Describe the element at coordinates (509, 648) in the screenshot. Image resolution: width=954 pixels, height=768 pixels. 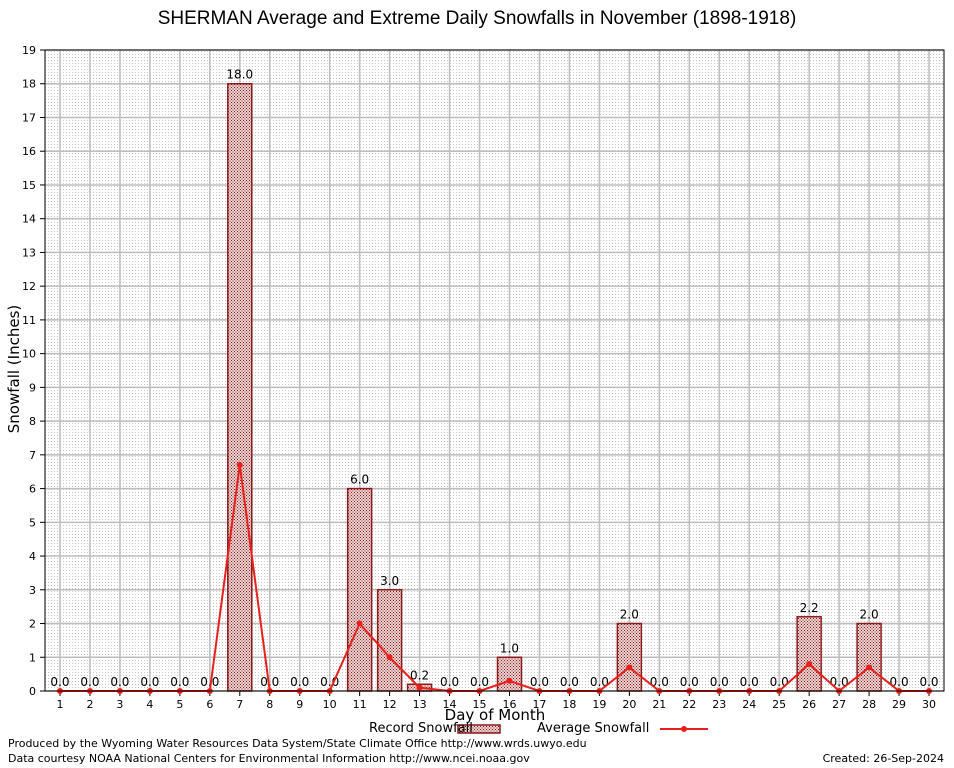
I see `bar-value-label: 1.0` at that location.